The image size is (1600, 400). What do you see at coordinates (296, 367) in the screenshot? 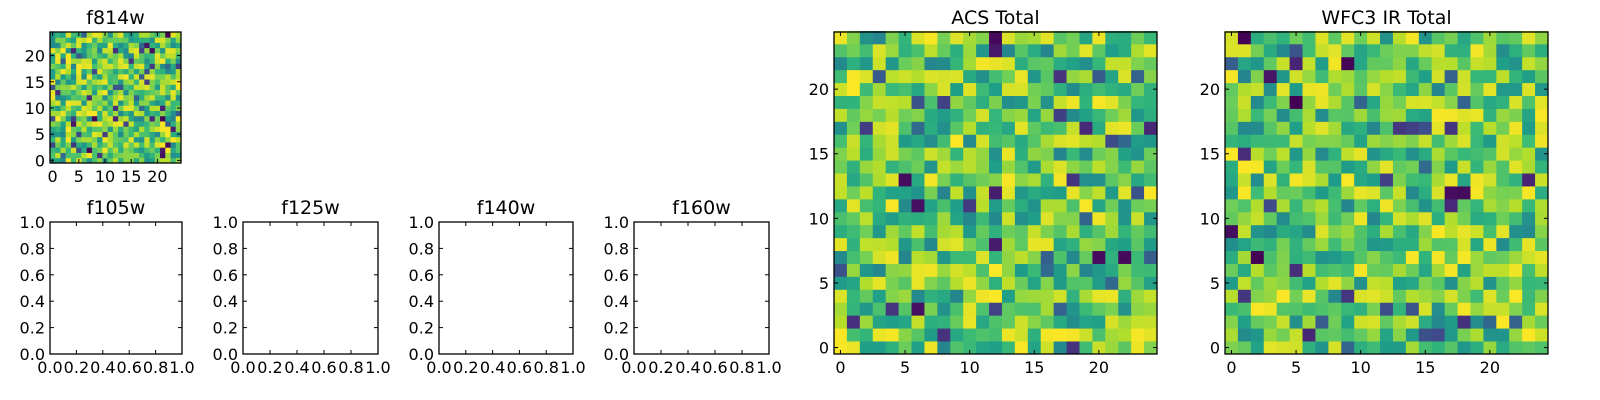
I see `x-tick-label: 0.4` at bounding box center [296, 367].